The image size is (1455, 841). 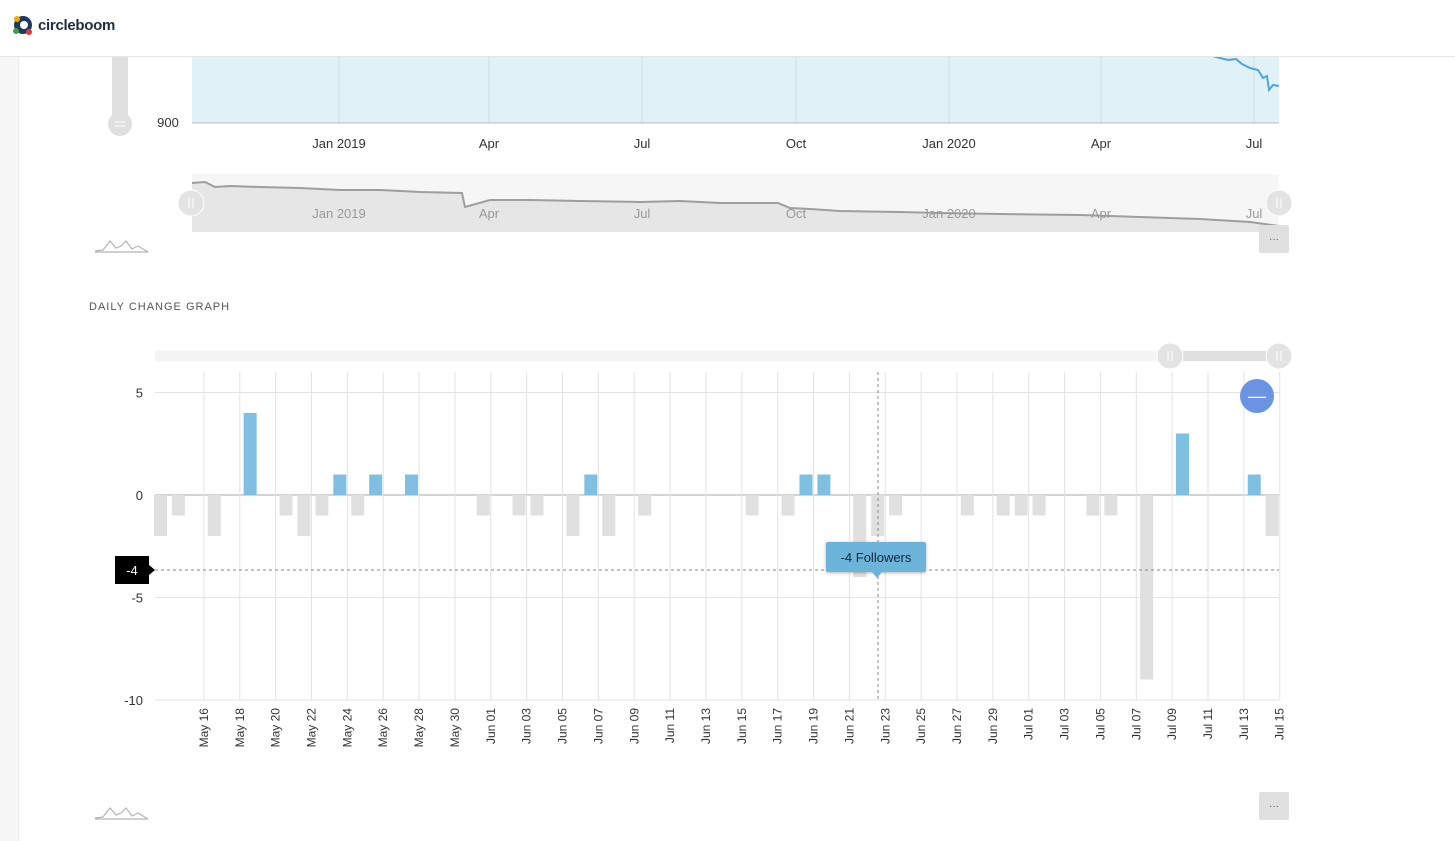 What do you see at coordinates (419, 728) in the screenshot?
I see `x-tick-label: May 28` at bounding box center [419, 728].